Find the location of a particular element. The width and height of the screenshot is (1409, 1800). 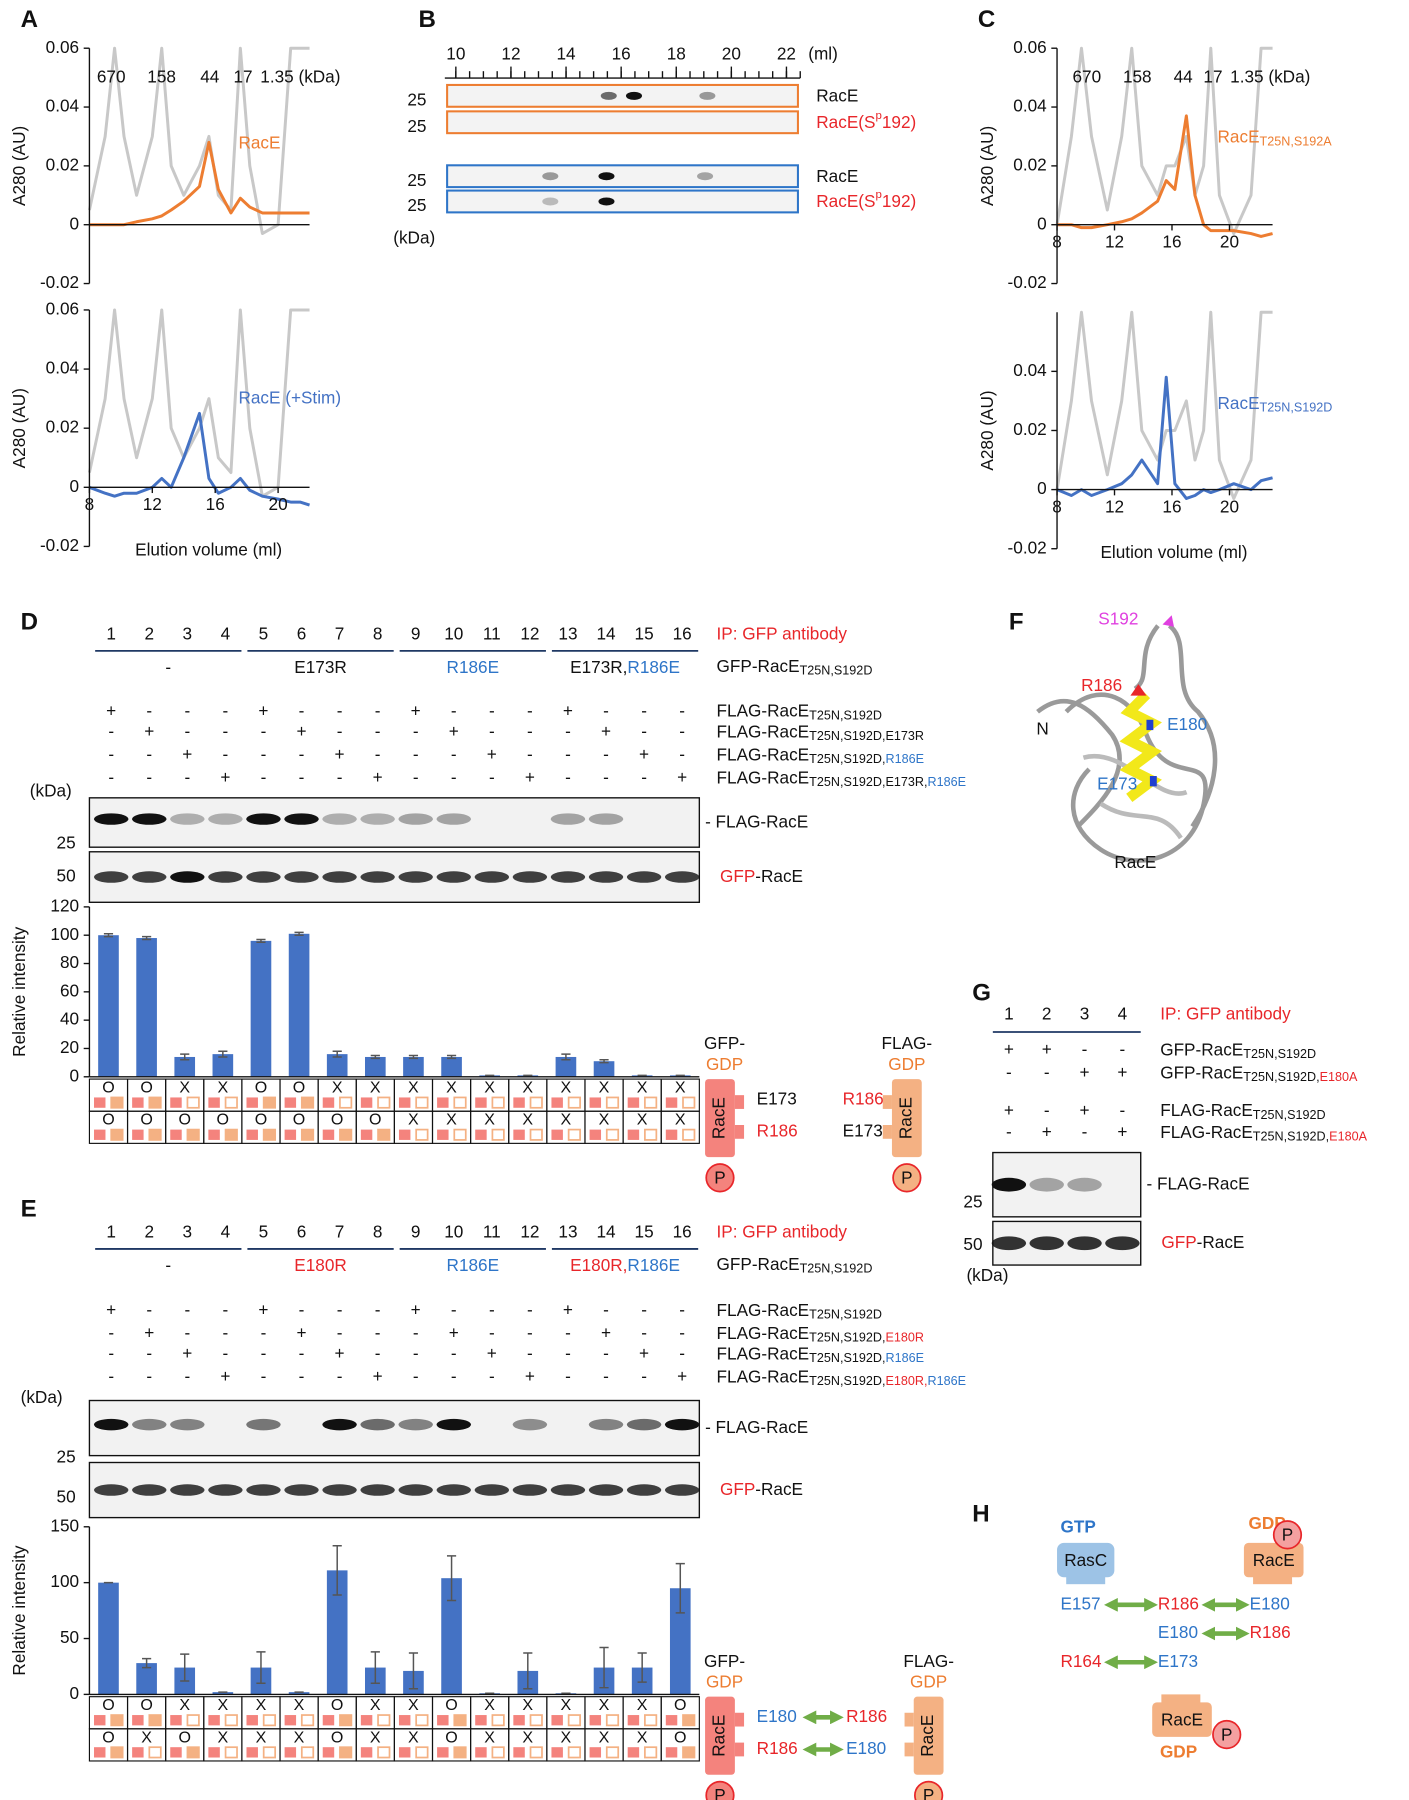

lane-label: RacE(Sp192) is located at coordinates (866, 199).